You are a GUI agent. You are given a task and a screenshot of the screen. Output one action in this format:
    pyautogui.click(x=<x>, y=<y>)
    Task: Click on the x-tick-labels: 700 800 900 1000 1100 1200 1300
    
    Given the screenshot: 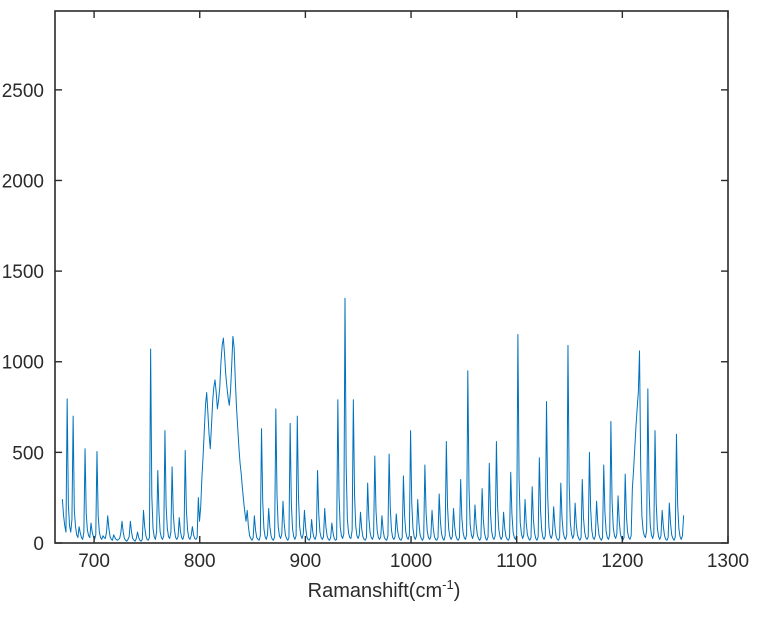 What is the action you would take?
    pyautogui.click(x=413, y=561)
    